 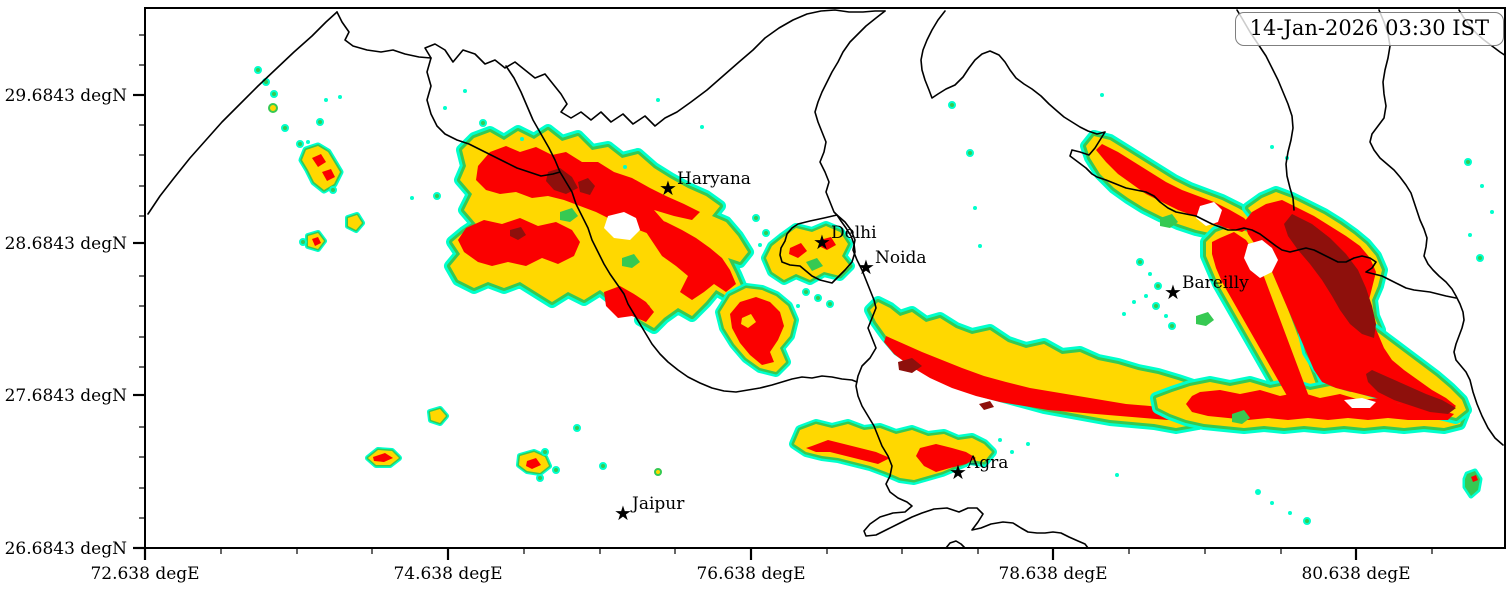 I want to click on city-label: Delhi, so click(x=854, y=233).